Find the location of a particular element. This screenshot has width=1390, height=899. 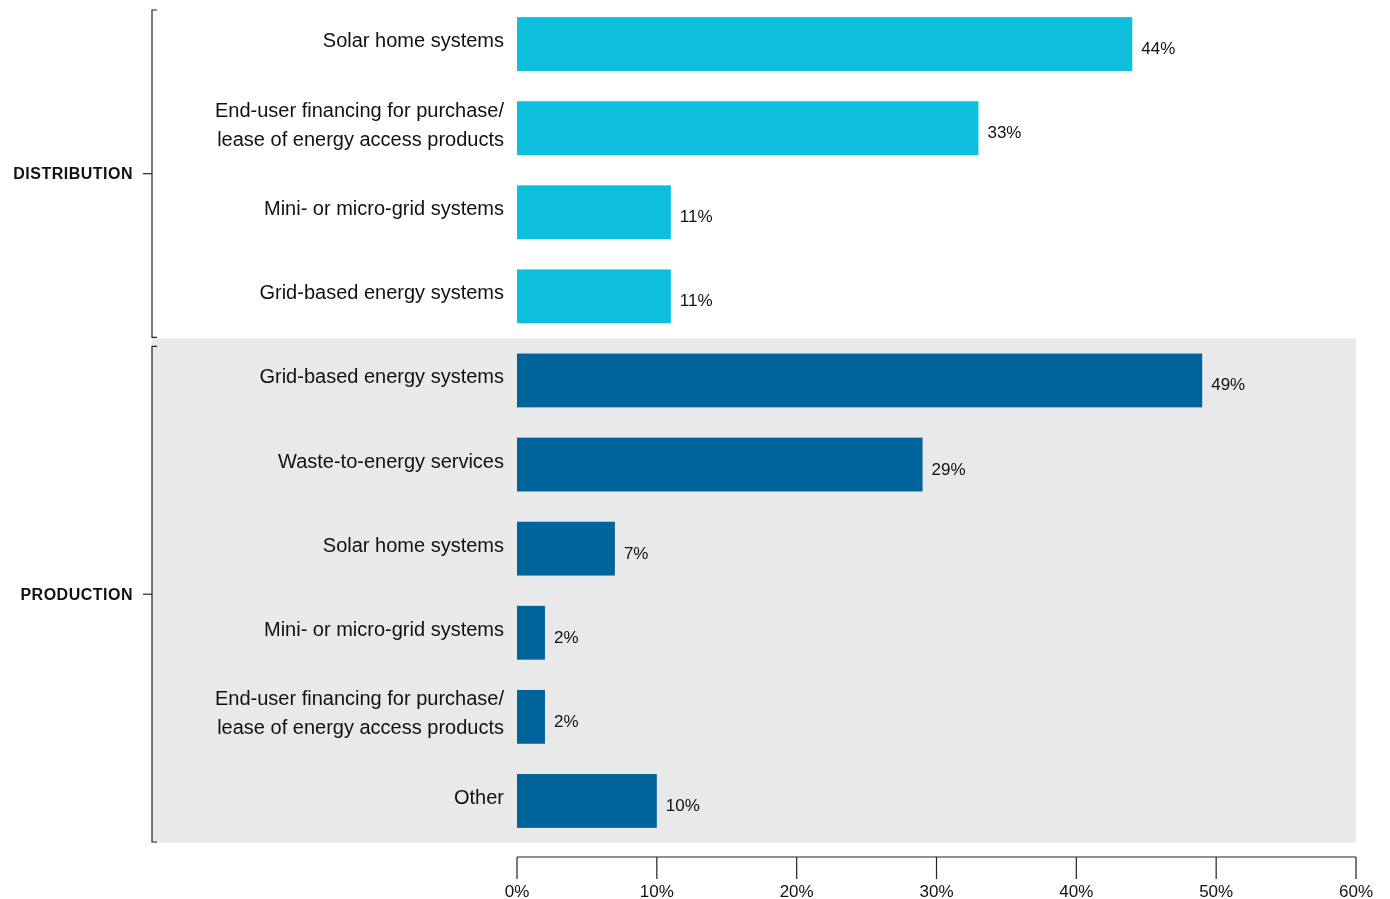

x-tick-label: 20% is located at coordinates (796, 890).